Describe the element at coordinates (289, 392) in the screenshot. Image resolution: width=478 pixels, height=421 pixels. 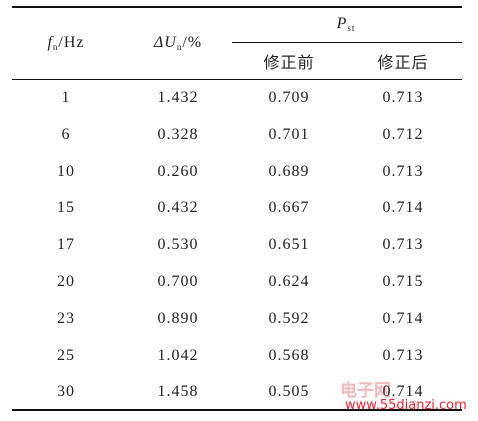
I see `table-cell: 0.505` at that location.